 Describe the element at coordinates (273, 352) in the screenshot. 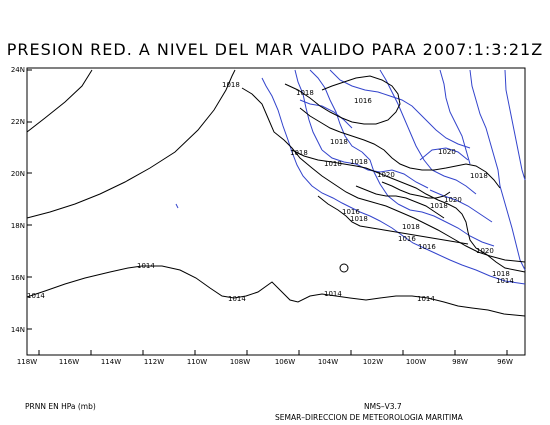

I see `lon-ticks` at that location.